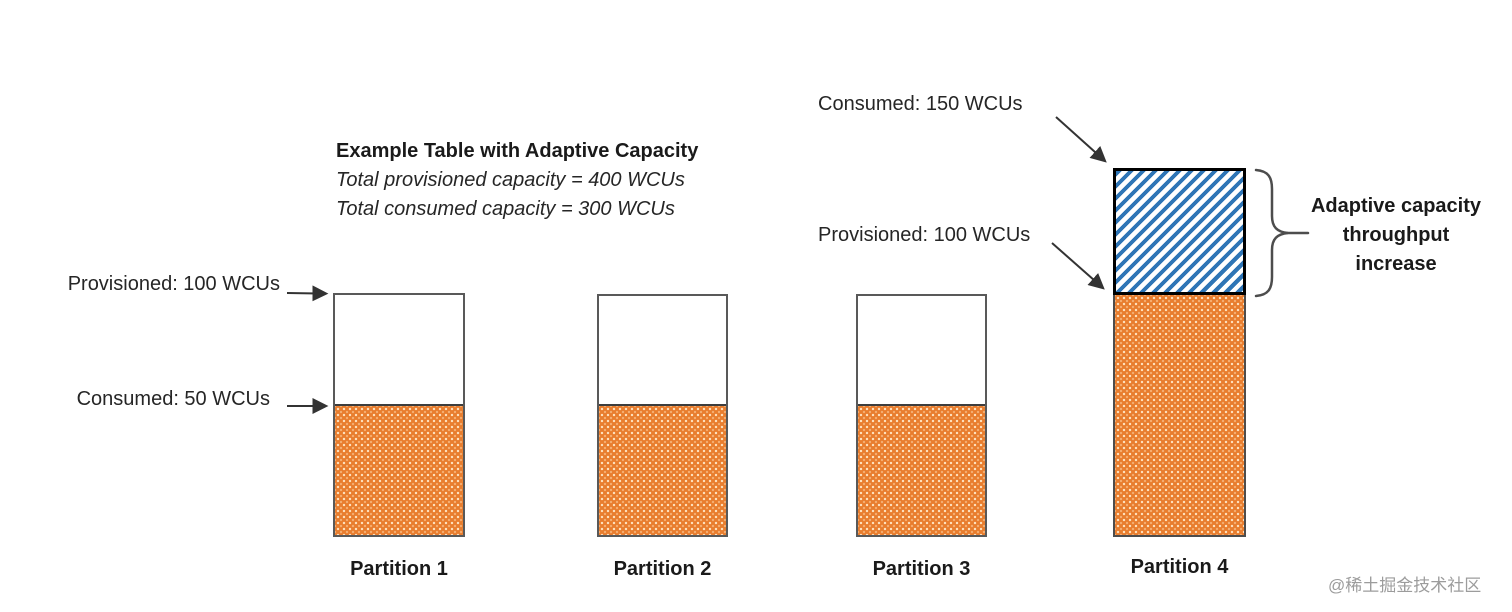 The image size is (1512, 612). I want to click on provisioned-100-p4-label: Provisioned: 100 WCUs, so click(924, 235).